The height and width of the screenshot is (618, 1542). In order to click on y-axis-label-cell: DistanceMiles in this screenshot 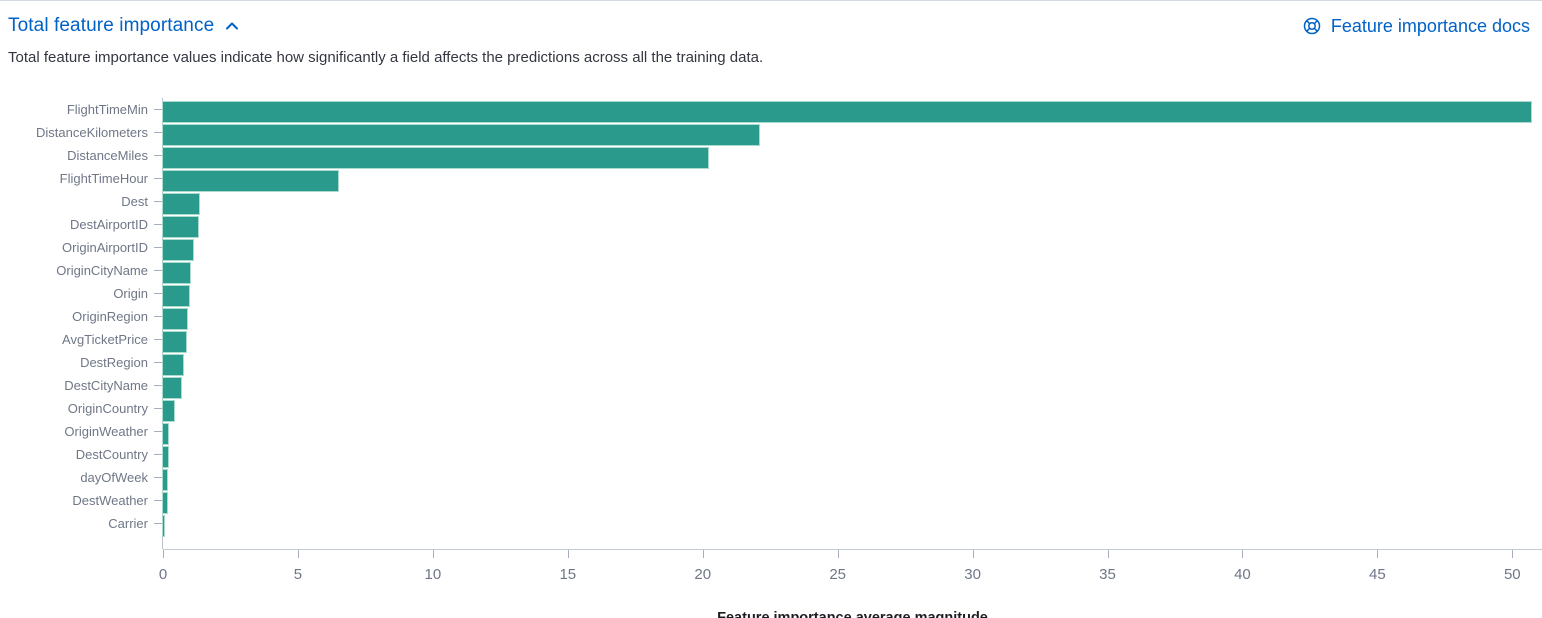, I will do `click(81, 155)`.